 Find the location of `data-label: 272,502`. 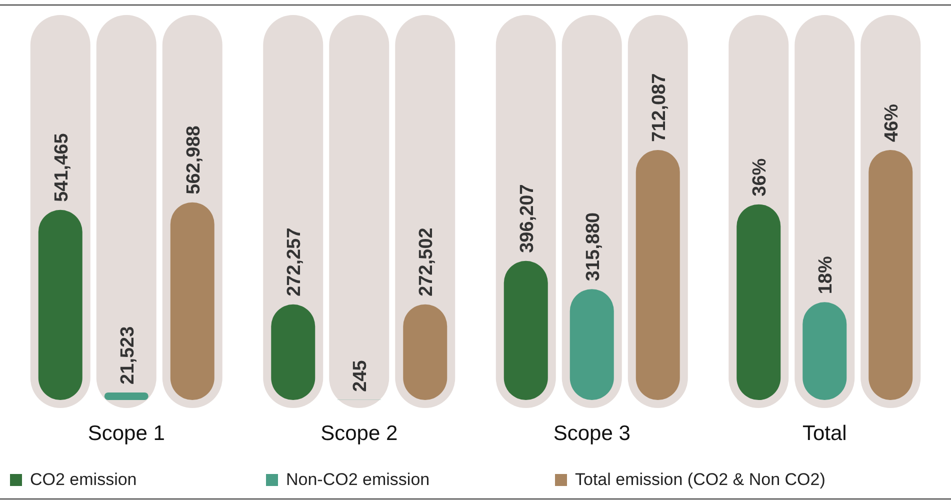

data-label: 272,502 is located at coordinates (427, 262).